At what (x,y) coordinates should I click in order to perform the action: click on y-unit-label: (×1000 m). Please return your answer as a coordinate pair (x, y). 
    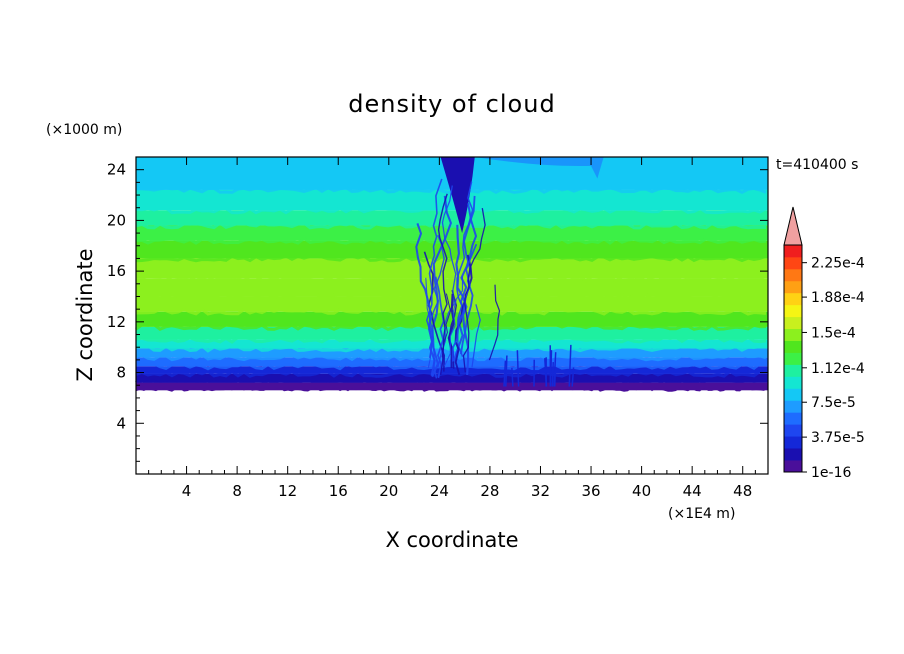
    Looking at the image, I should click on (84, 130).